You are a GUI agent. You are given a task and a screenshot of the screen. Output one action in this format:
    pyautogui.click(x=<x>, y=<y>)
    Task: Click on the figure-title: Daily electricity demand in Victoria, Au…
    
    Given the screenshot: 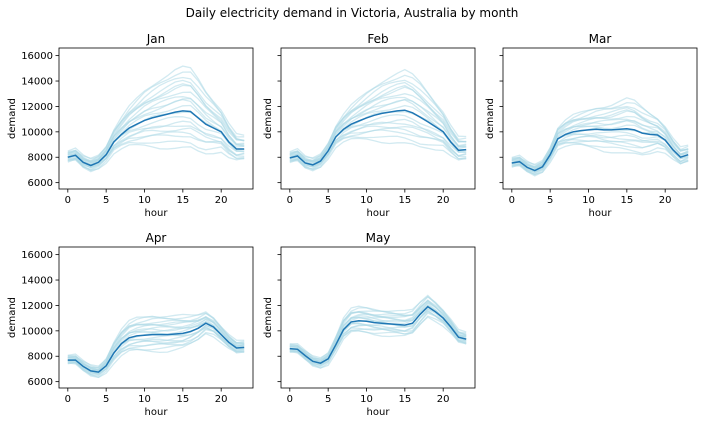 What is the action you would take?
    pyautogui.click(x=352, y=13)
    